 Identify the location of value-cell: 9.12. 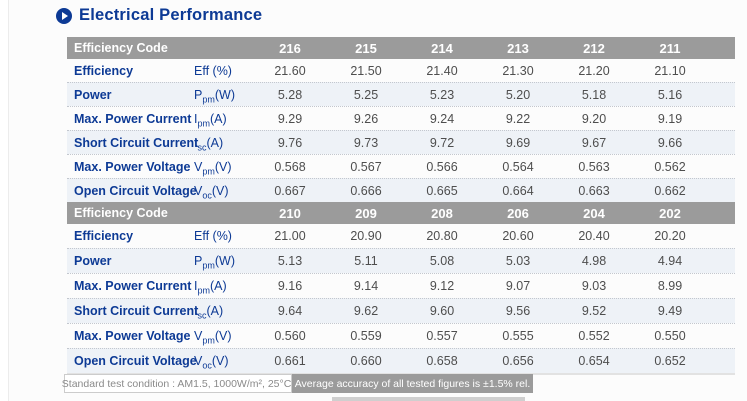
(442, 286).